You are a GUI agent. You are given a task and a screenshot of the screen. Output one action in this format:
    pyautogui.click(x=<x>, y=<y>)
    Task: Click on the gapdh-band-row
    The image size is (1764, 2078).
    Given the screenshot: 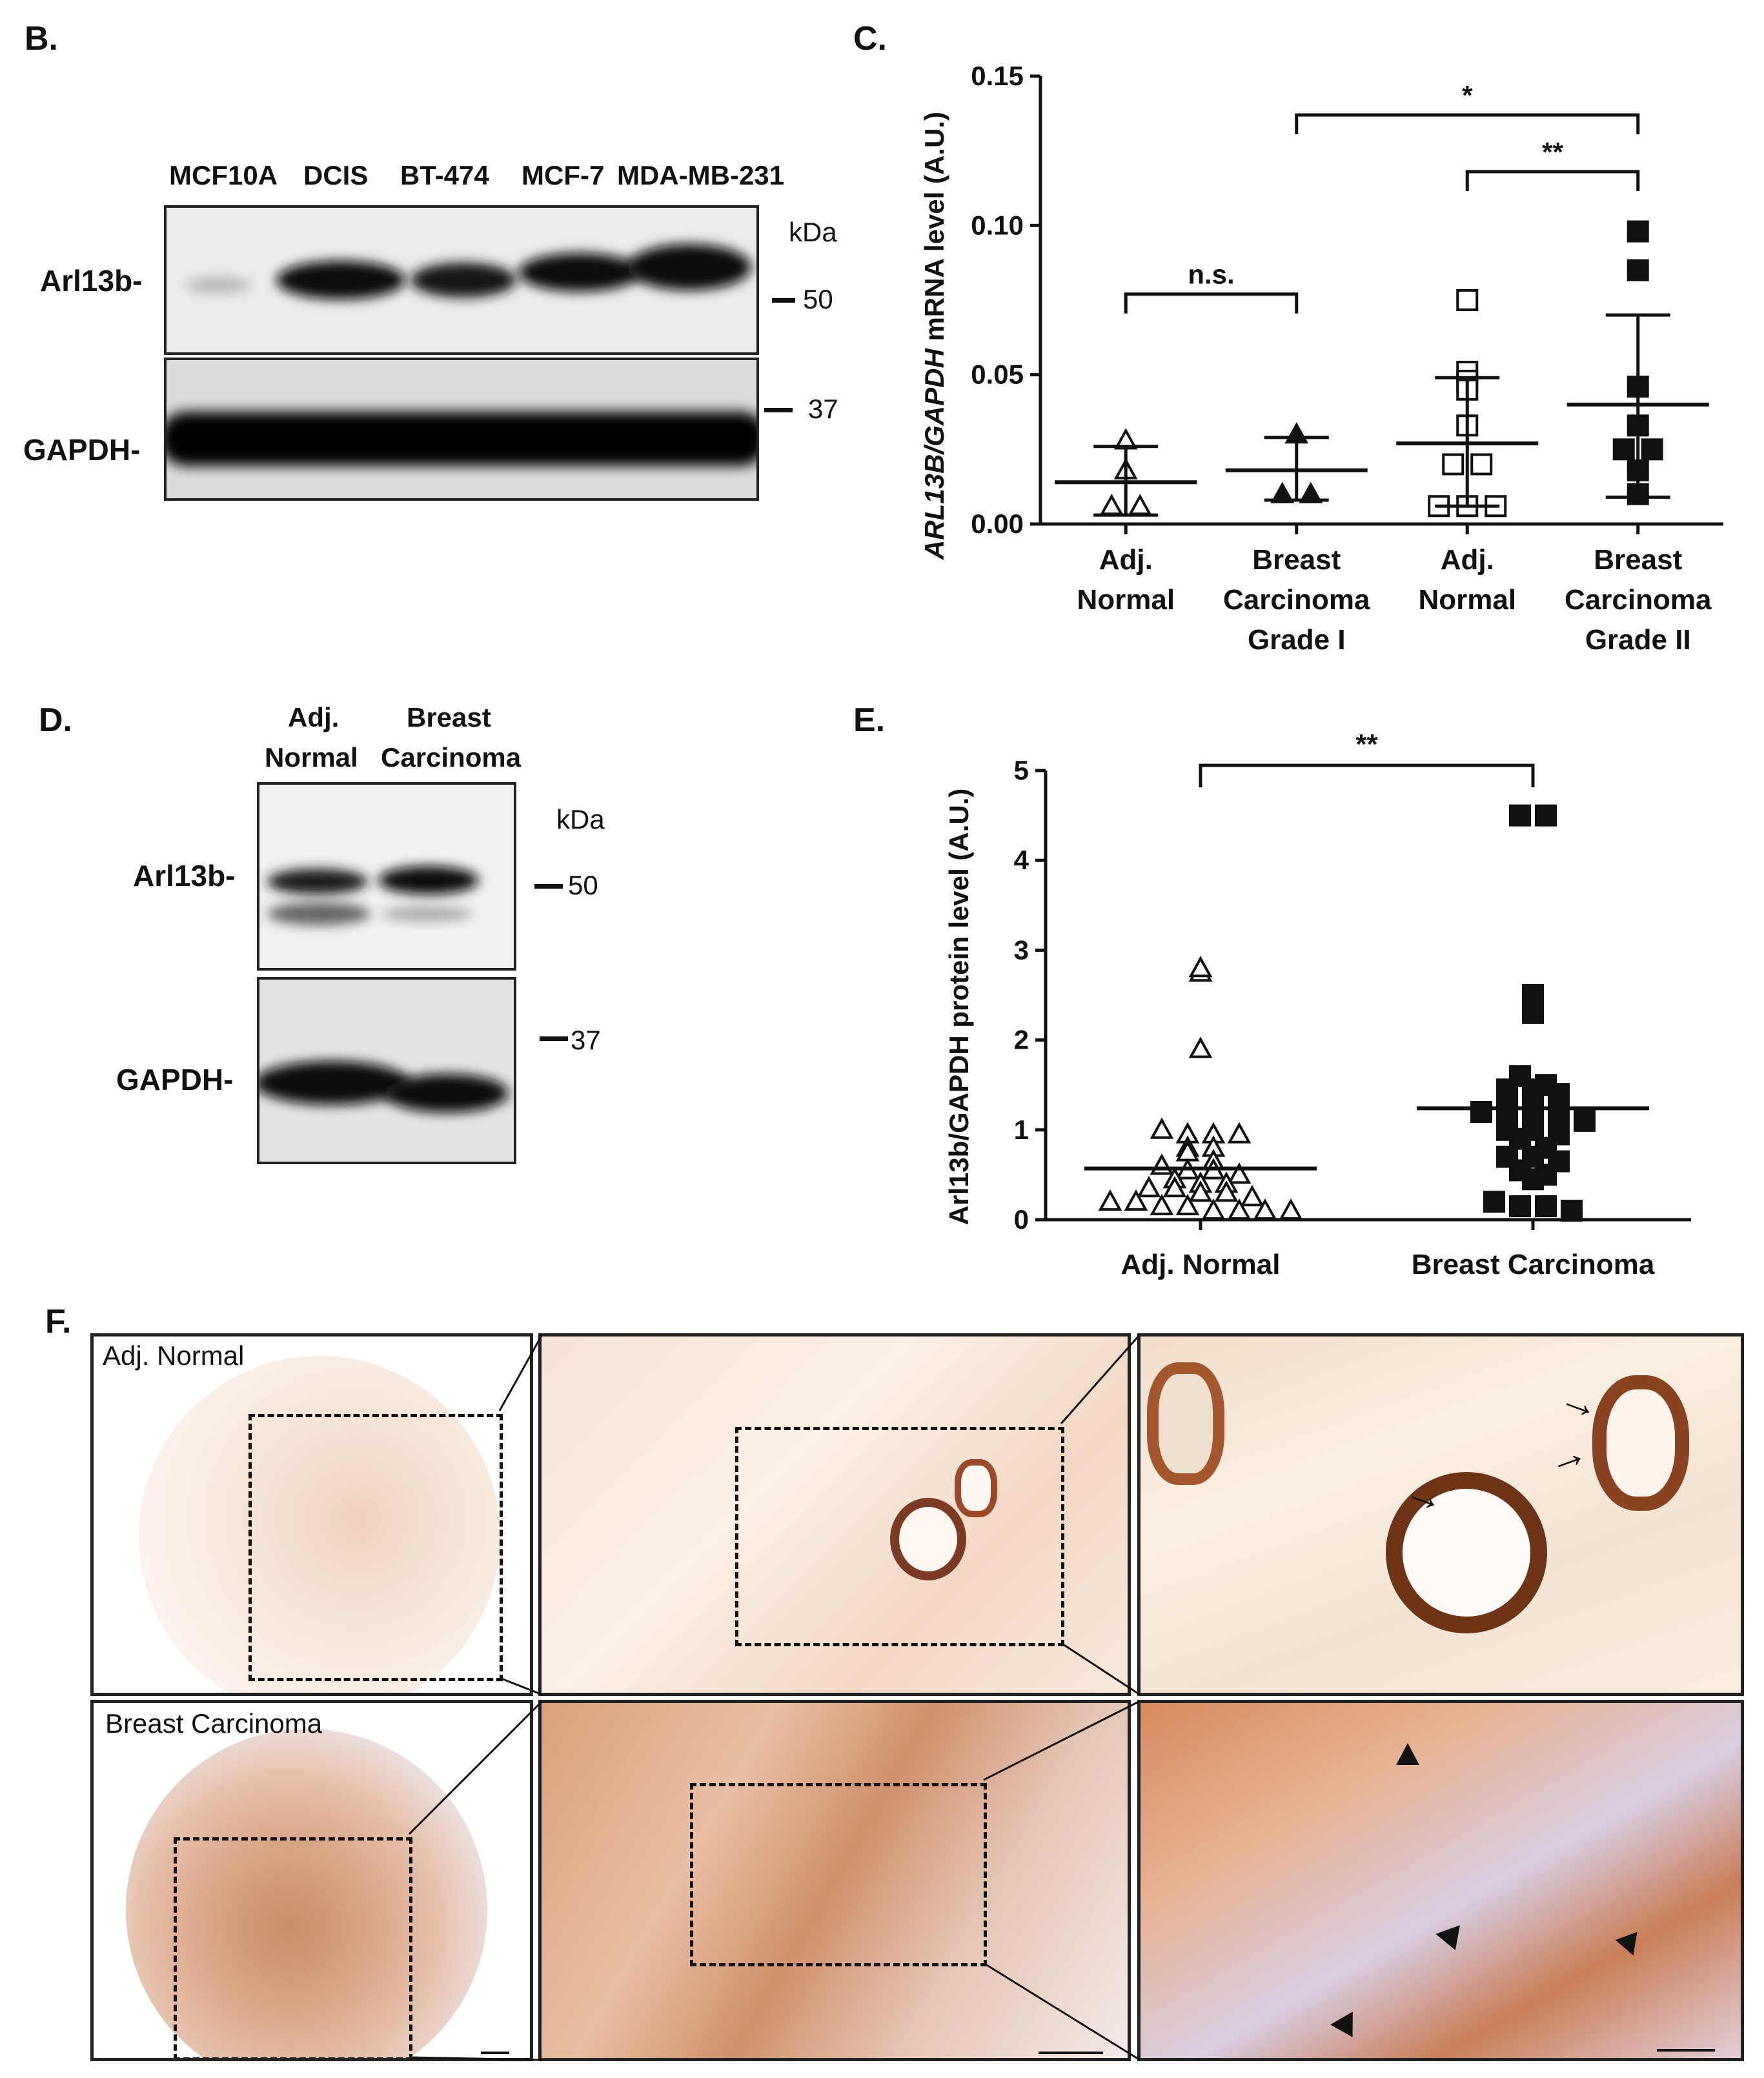 What is the action you would take?
    pyautogui.click(x=461, y=439)
    